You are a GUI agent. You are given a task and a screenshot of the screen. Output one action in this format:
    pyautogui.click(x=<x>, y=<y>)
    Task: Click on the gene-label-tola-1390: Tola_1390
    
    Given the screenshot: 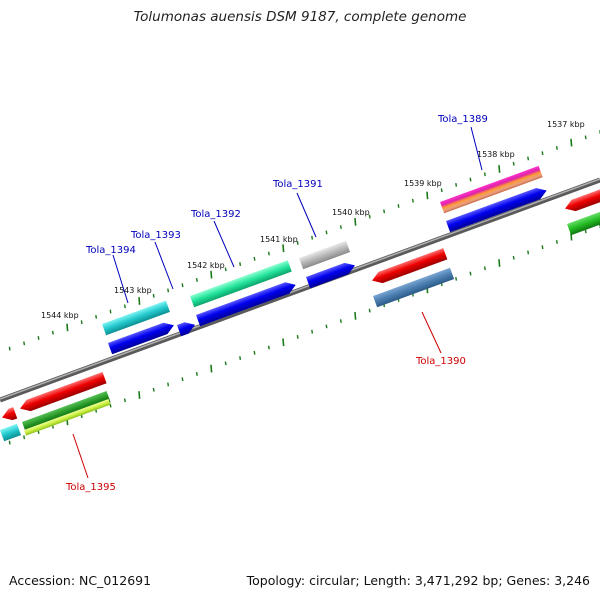 What is the action you would take?
    pyautogui.click(x=440, y=361)
    